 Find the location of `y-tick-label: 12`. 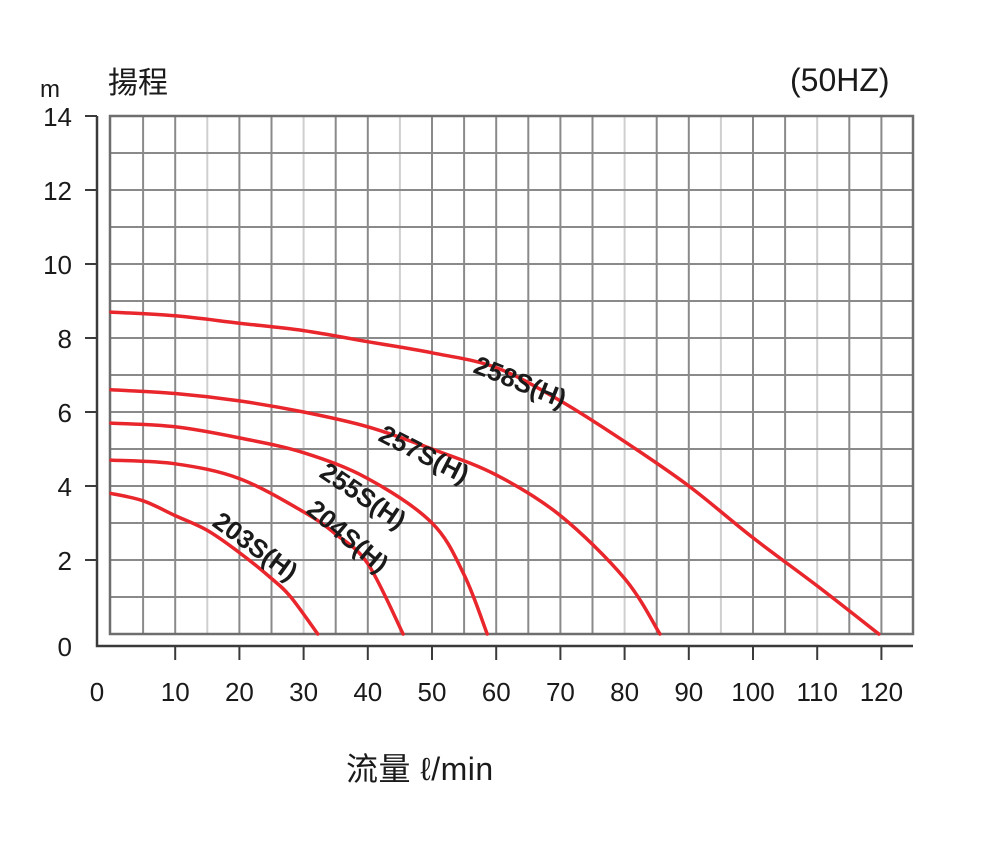

y-tick-label: 12 is located at coordinates (57, 191).